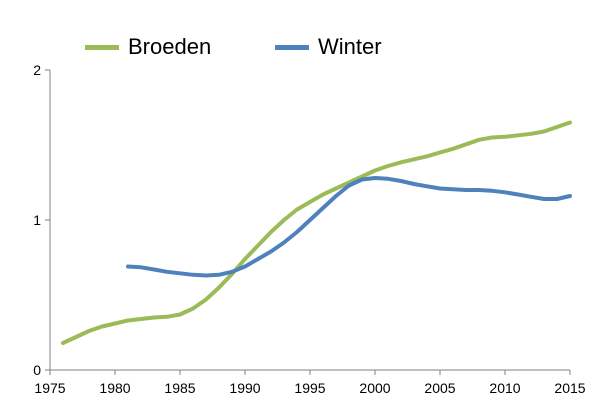  I want to click on y-tick-label: 1, so click(37, 220).